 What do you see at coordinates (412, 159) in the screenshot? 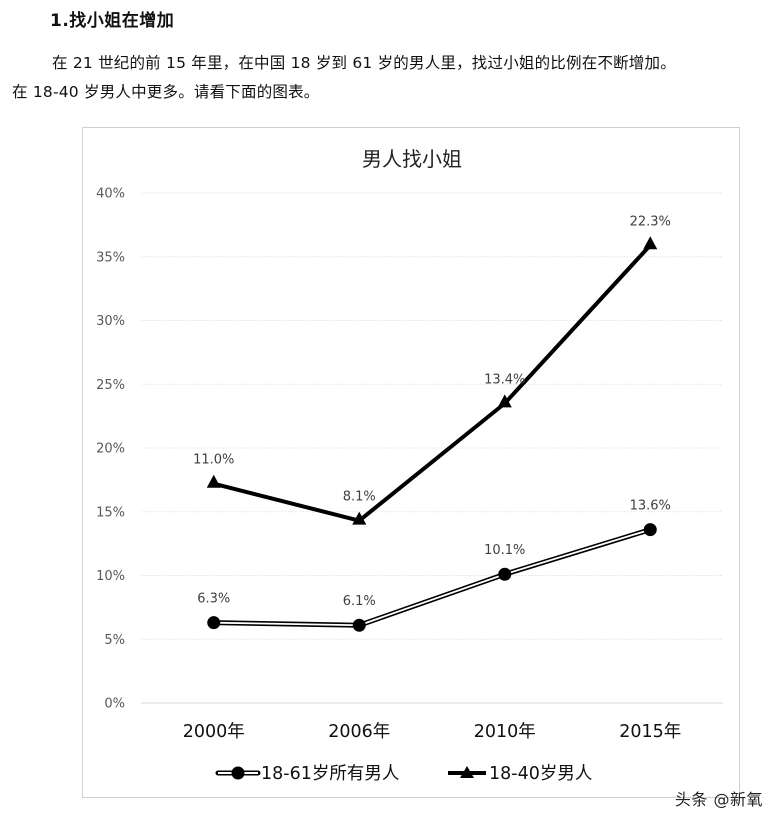
I see `chart-title: 男人找小姐` at bounding box center [412, 159].